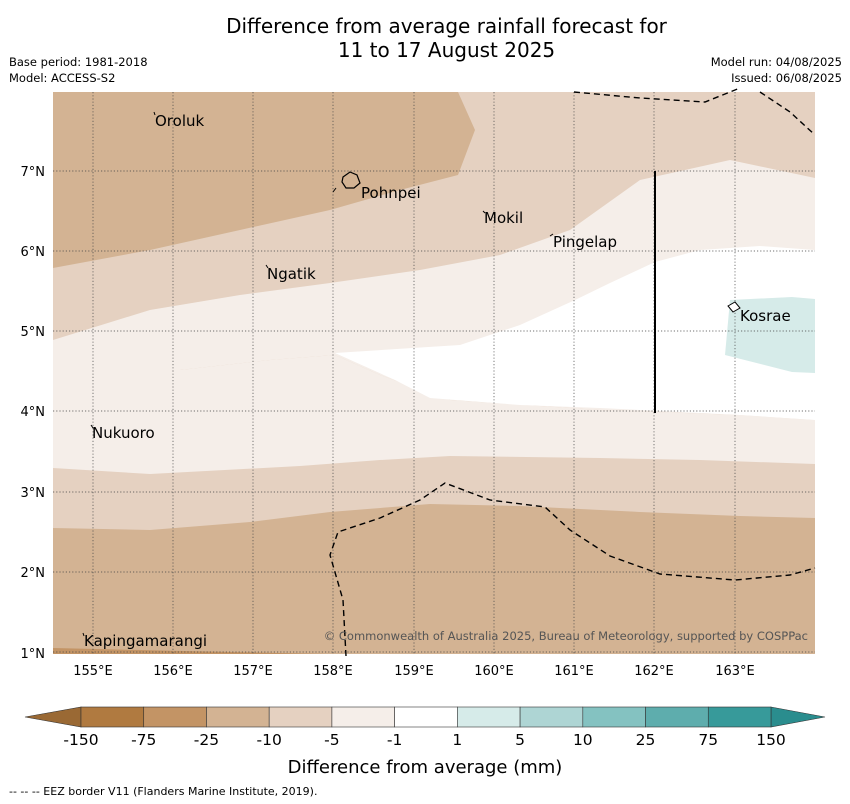 This screenshot has height=804, width=850. I want to click on colorbar-label: -1, so click(394, 740).